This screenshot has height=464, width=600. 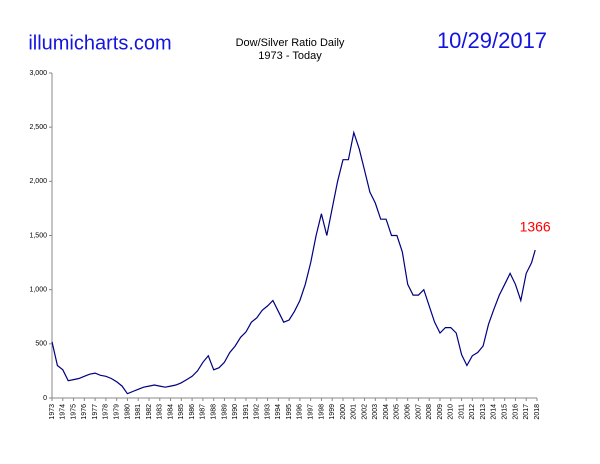 I want to click on x-tick-label: 1998, so click(x=321, y=412).